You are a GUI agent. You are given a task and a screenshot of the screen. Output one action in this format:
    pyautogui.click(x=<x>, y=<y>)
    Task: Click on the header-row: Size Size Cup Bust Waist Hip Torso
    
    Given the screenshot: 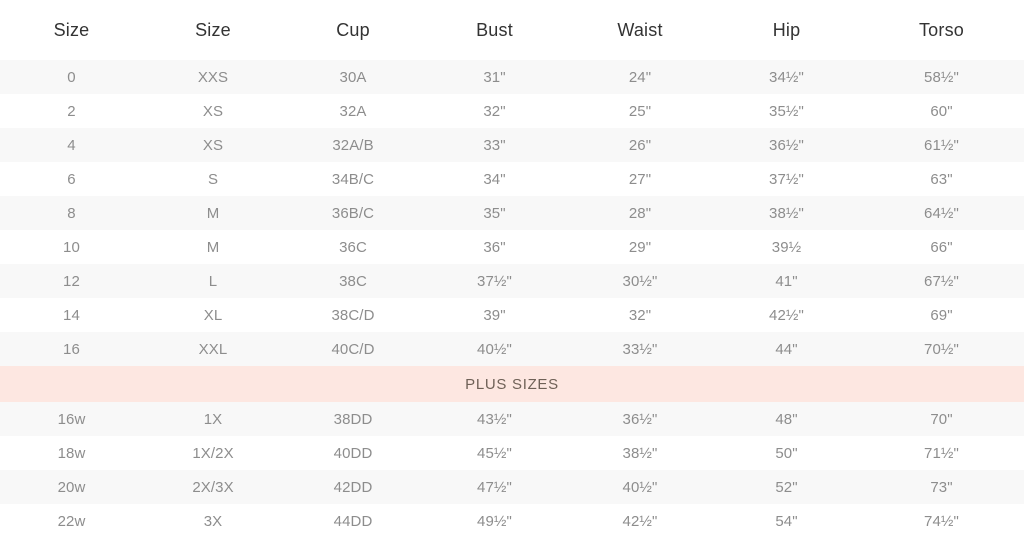 What is the action you would take?
    pyautogui.click(x=512, y=30)
    